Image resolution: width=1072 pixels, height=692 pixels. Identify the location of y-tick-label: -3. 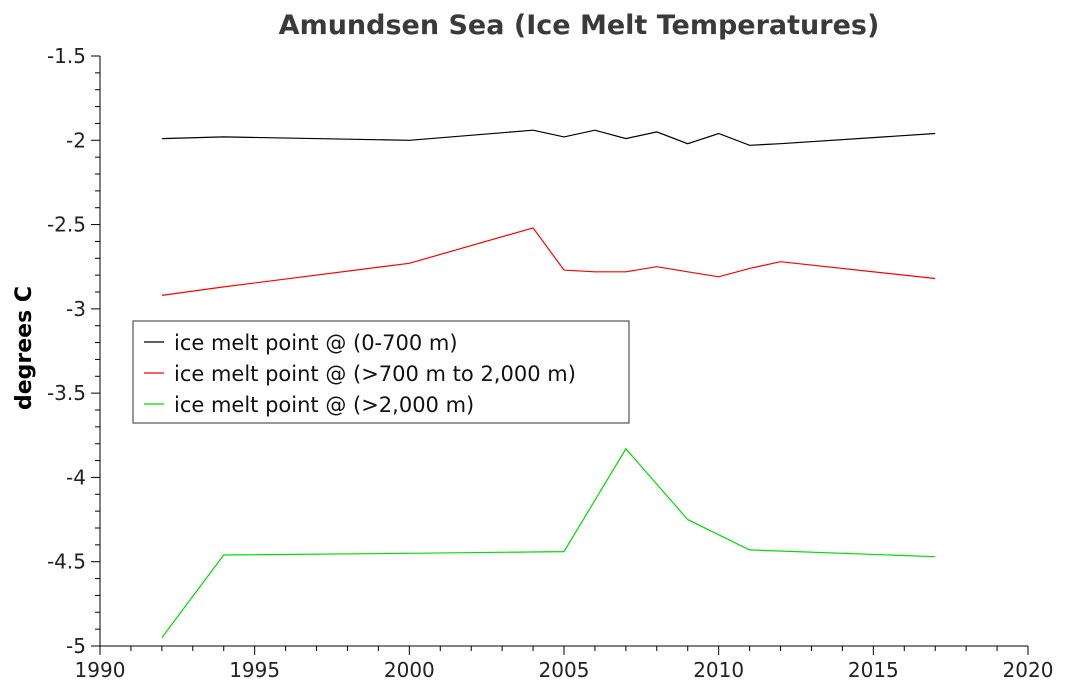
(76, 309).